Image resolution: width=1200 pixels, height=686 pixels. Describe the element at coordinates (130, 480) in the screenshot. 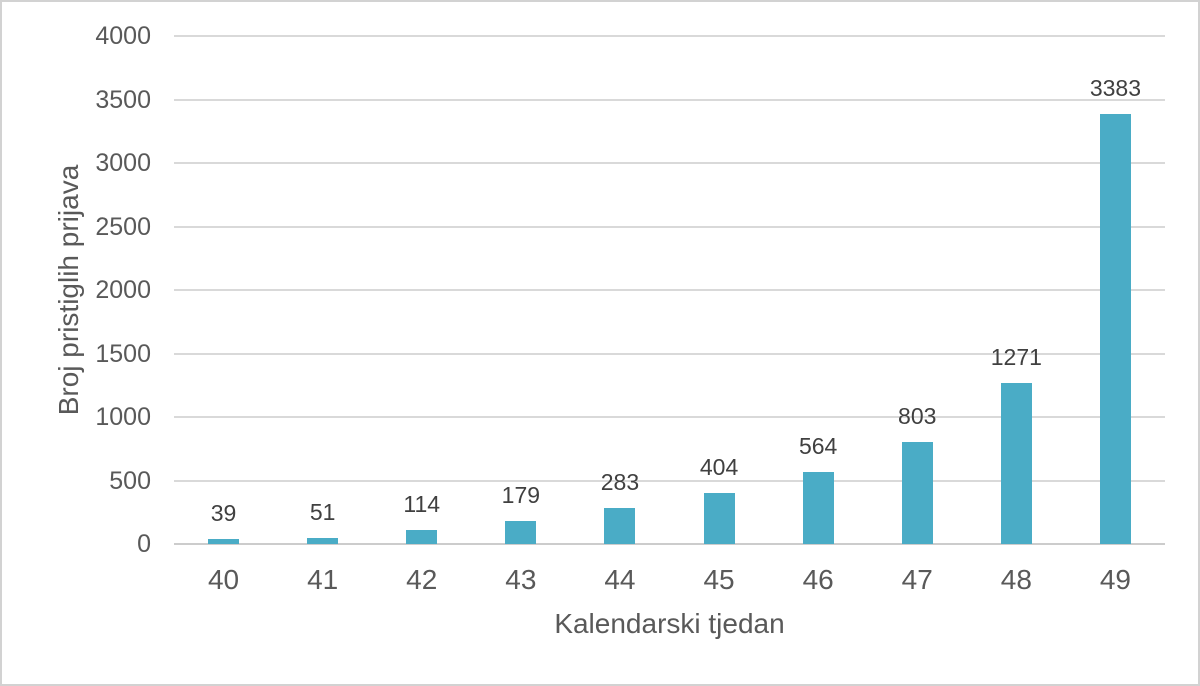

I see `y-tick-label: 500` at that location.